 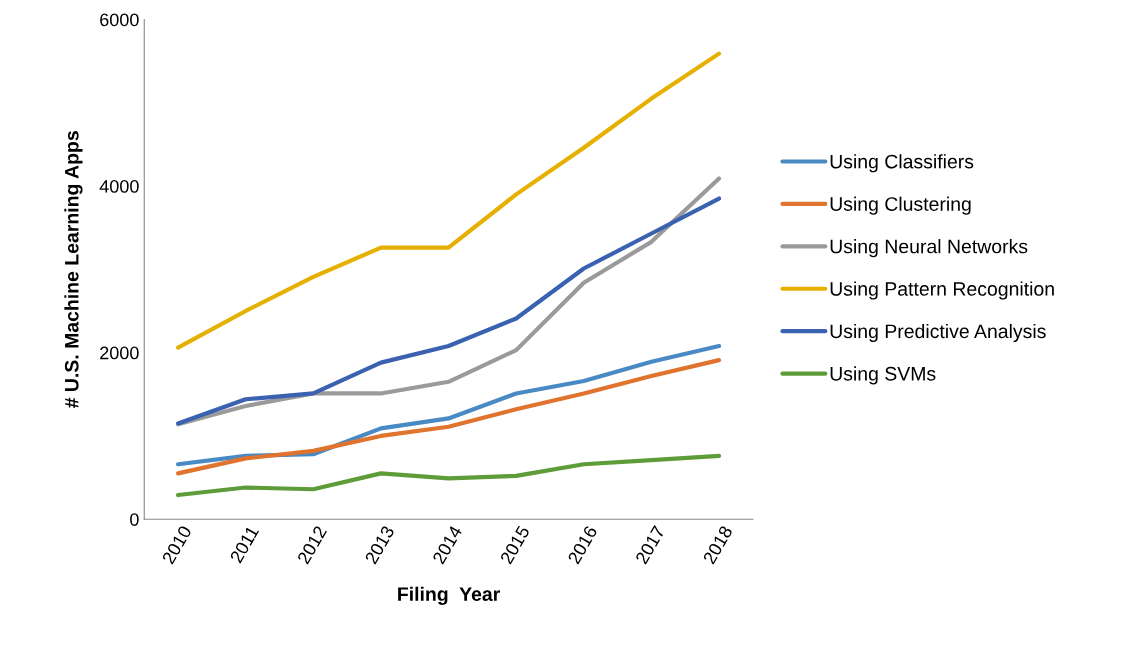 I want to click on y-tick-label: 2000, so click(x=119, y=353).